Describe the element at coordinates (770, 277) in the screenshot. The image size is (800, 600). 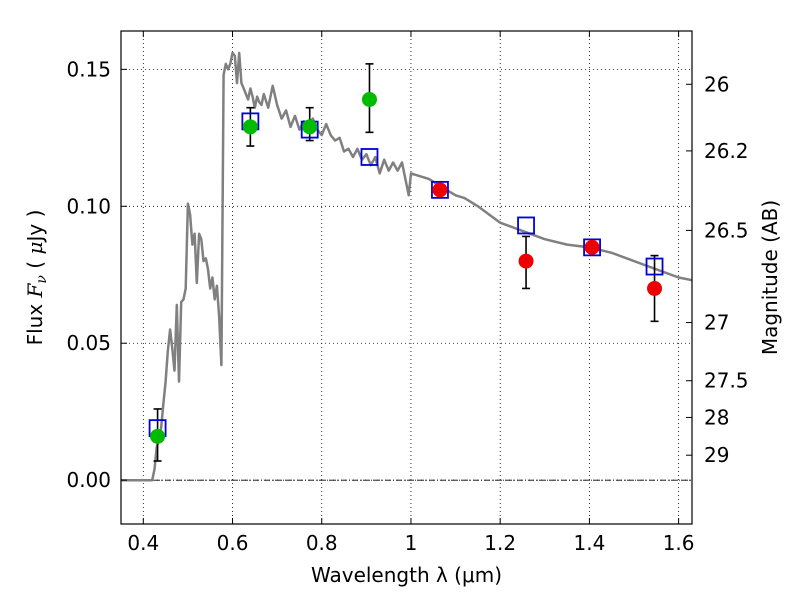
I see `right-axis-title: Magnitude (AB)` at that location.